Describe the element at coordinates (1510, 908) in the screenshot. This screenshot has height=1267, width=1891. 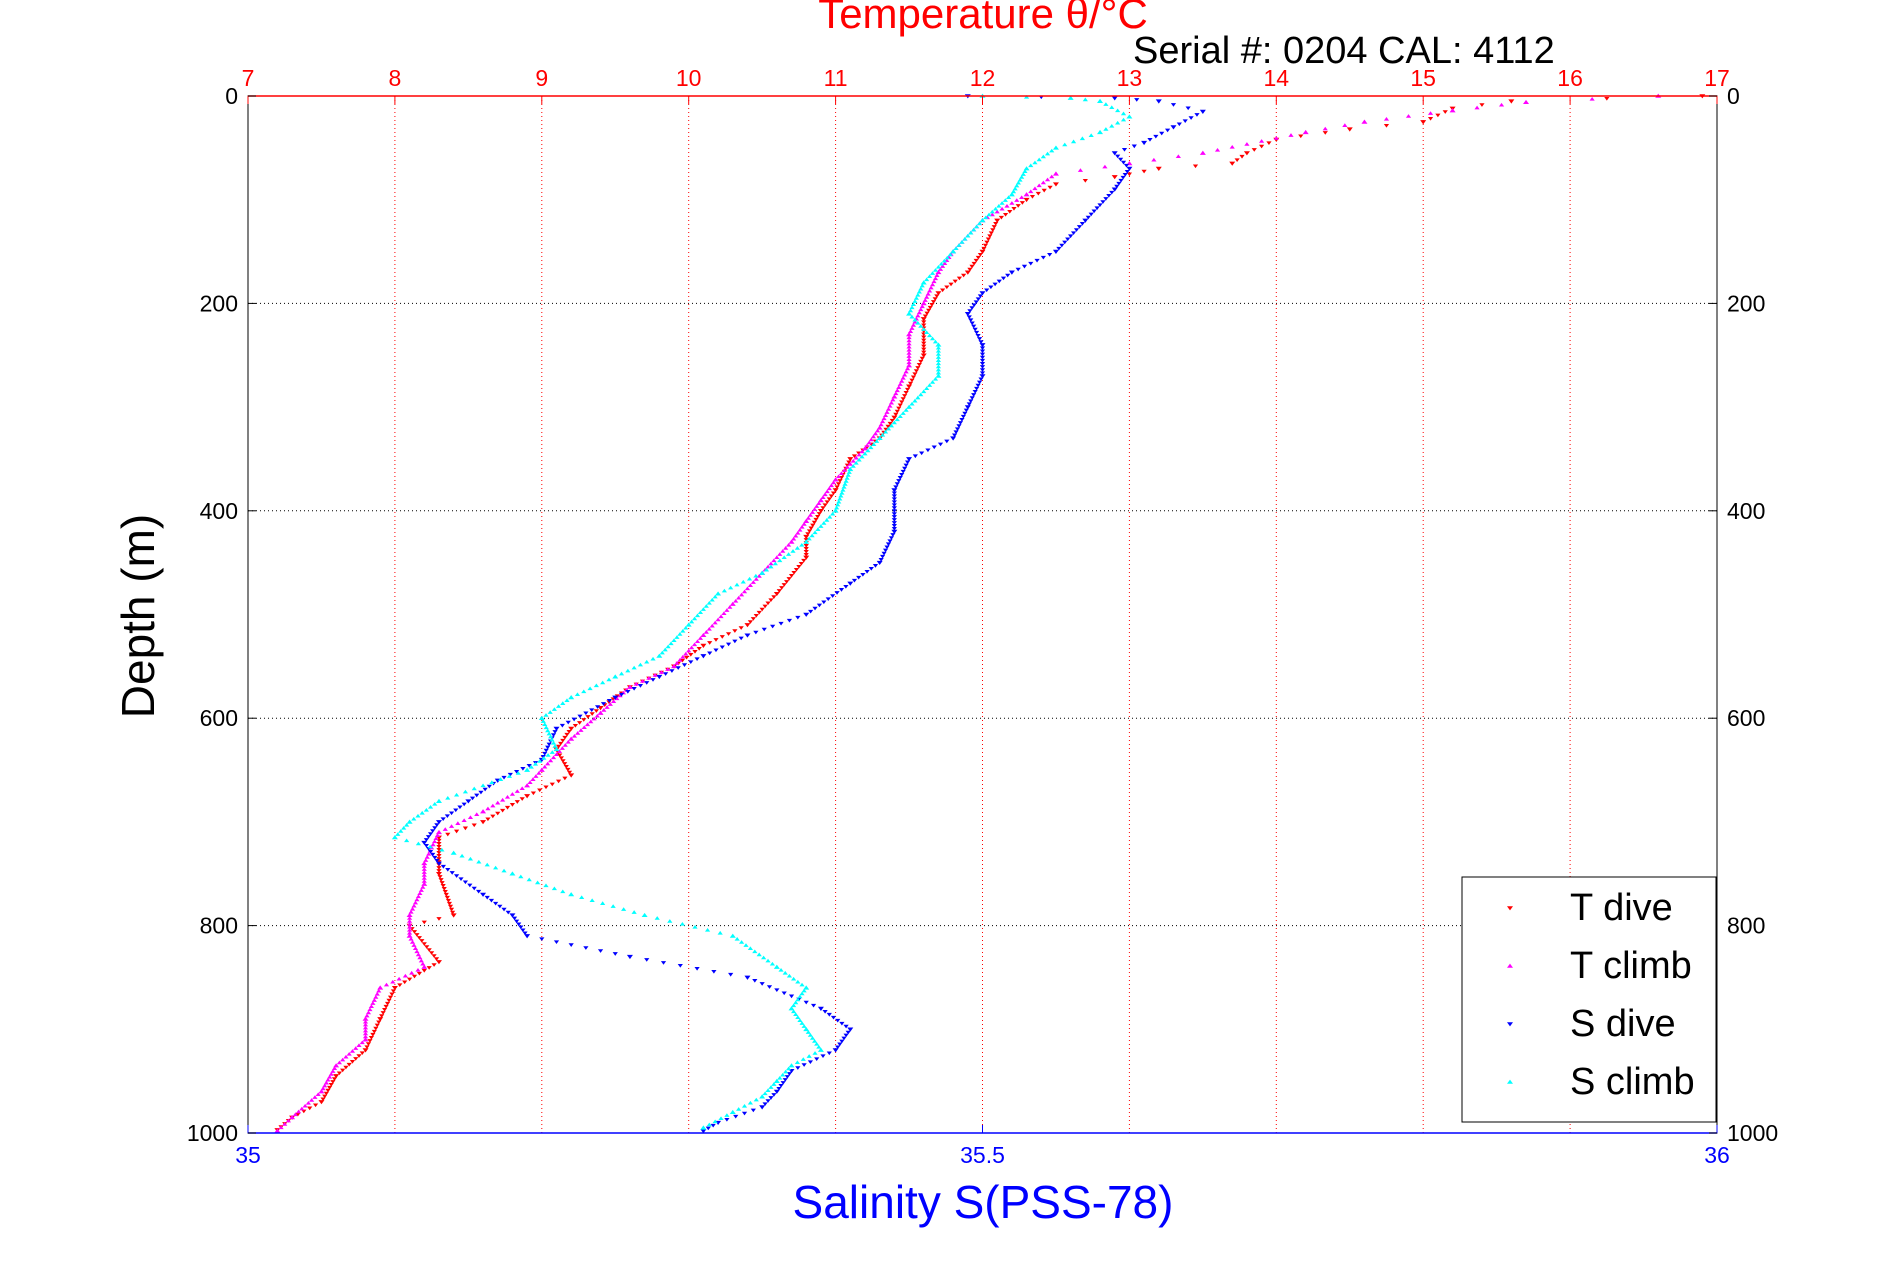
I see `legend-marker` at that location.